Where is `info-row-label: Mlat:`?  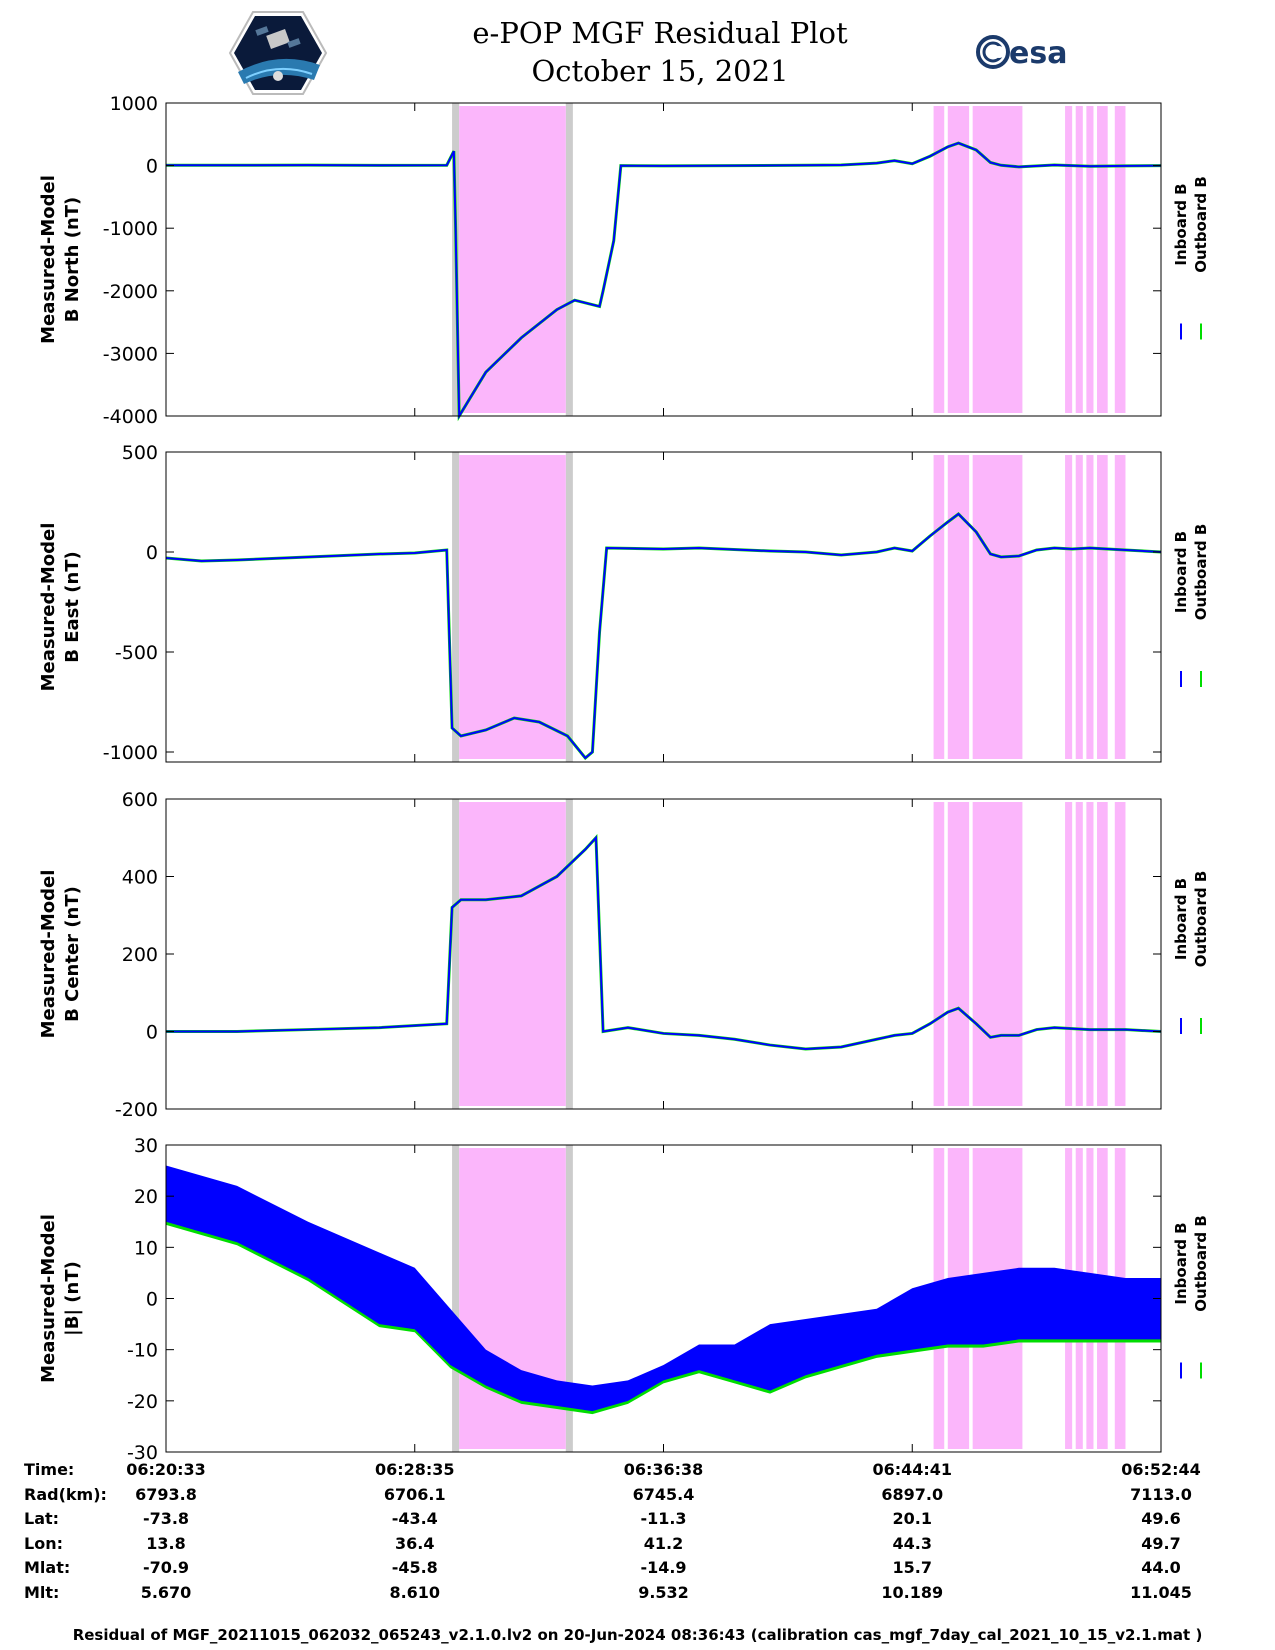 info-row-label: Mlat: is located at coordinates (47, 1567).